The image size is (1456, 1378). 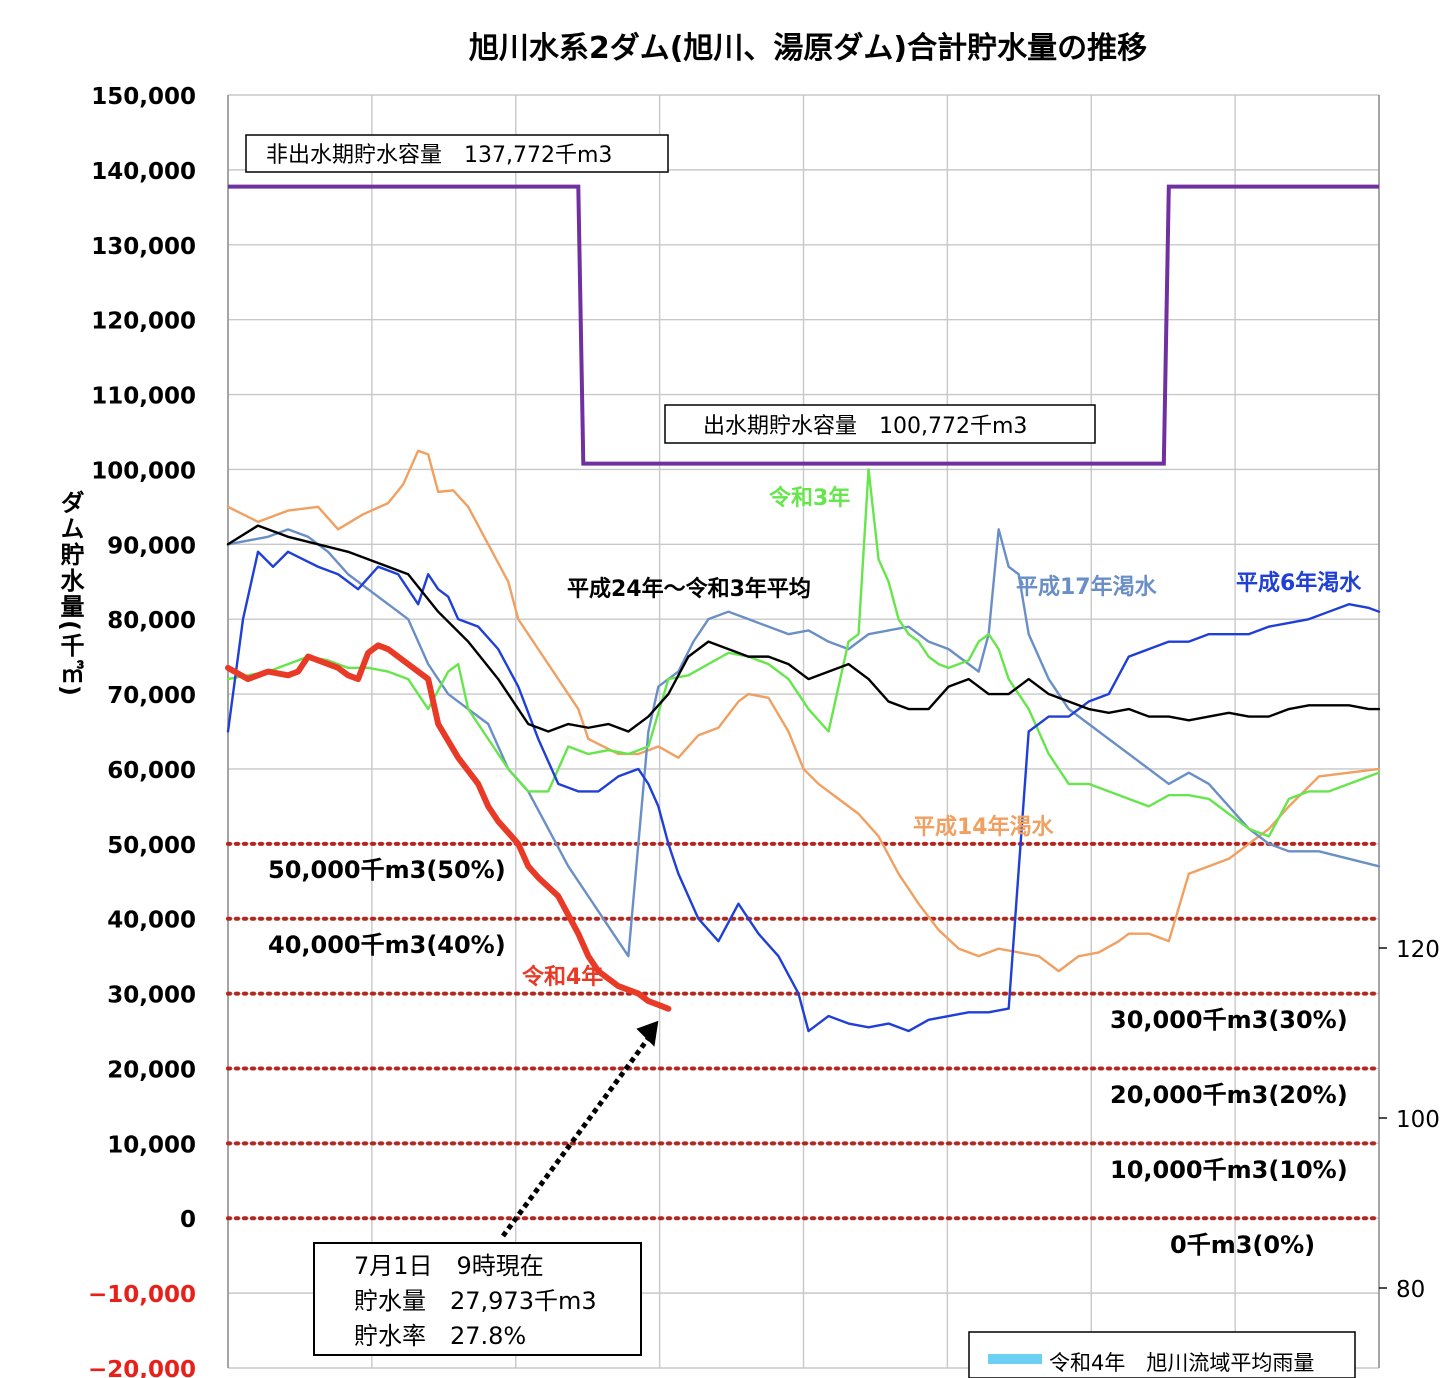 What do you see at coordinates (151, 546) in the screenshot?
I see `y-tick-label: 90,000` at bounding box center [151, 546].